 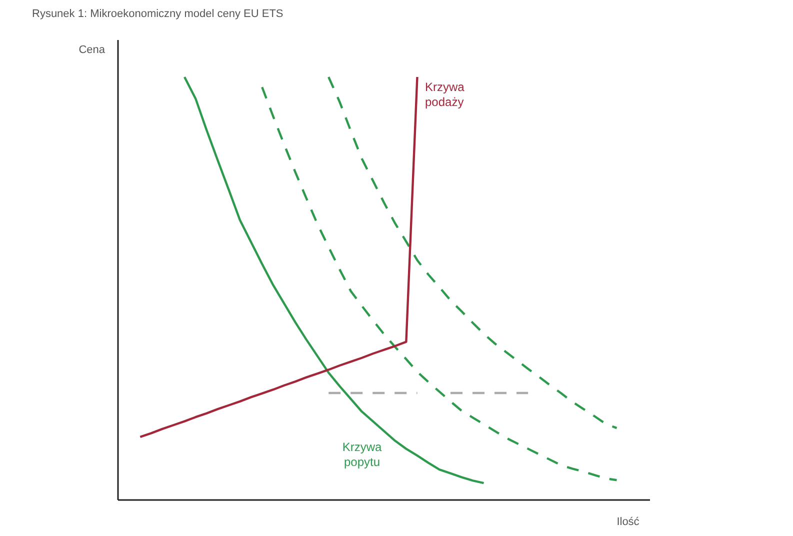 I want to click on series-label: Krzywa popytu, so click(x=362, y=454).